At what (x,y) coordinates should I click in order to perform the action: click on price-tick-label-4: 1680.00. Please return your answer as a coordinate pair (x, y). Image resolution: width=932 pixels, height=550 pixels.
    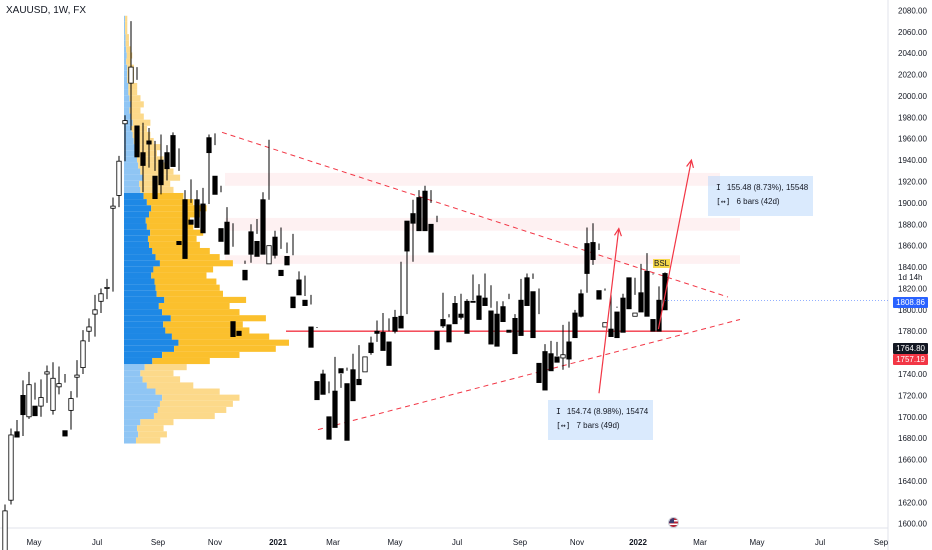
    Looking at the image, I should click on (912, 438).